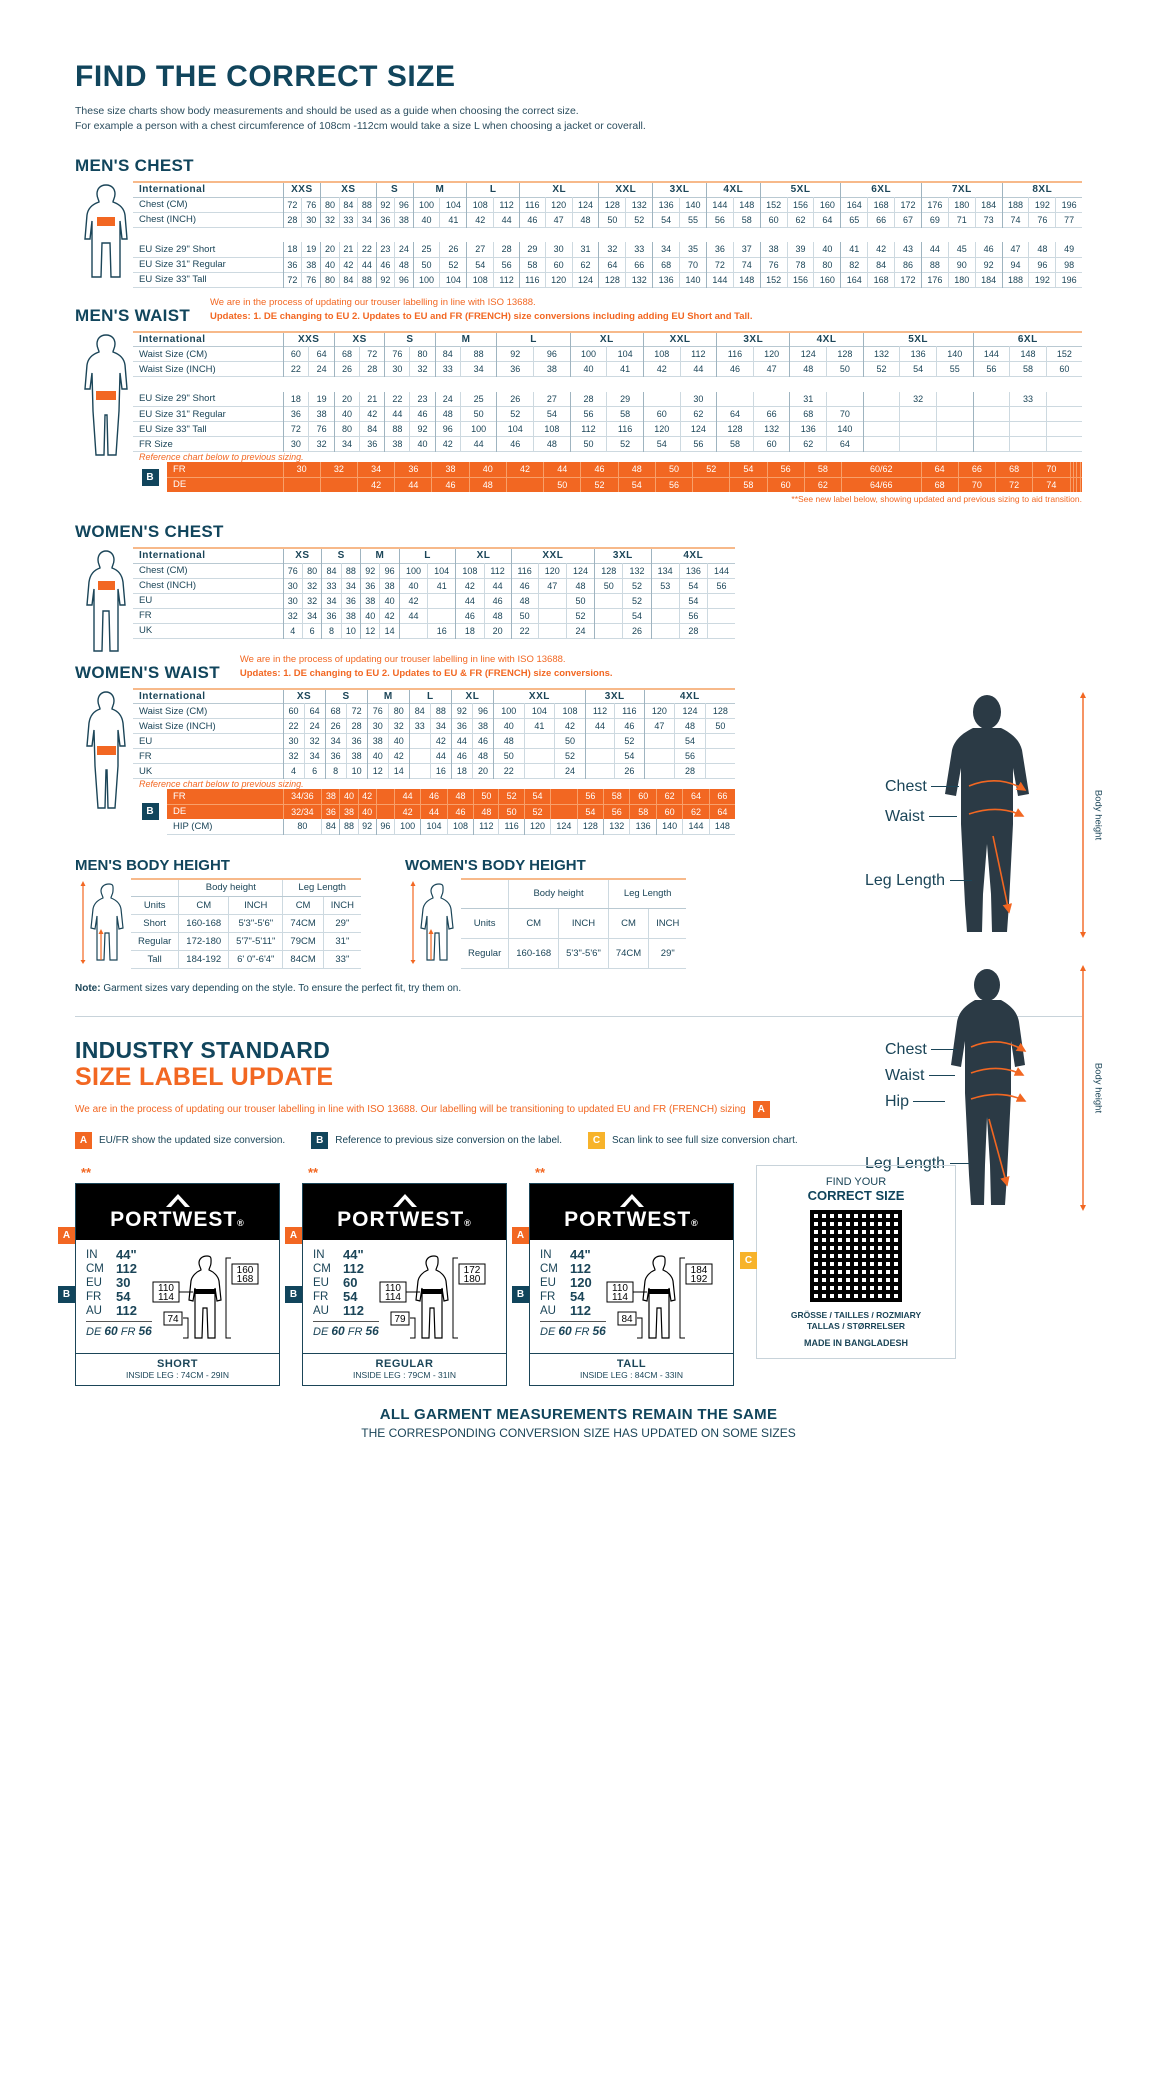 The image size is (1157, 2076). Describe the element at coordinates (119, 1298) in the screenshot. I see `label-size-list: IN 44" CM 112 EU 30 FR 54 AU 112 DE 60 FR 56` at that location.